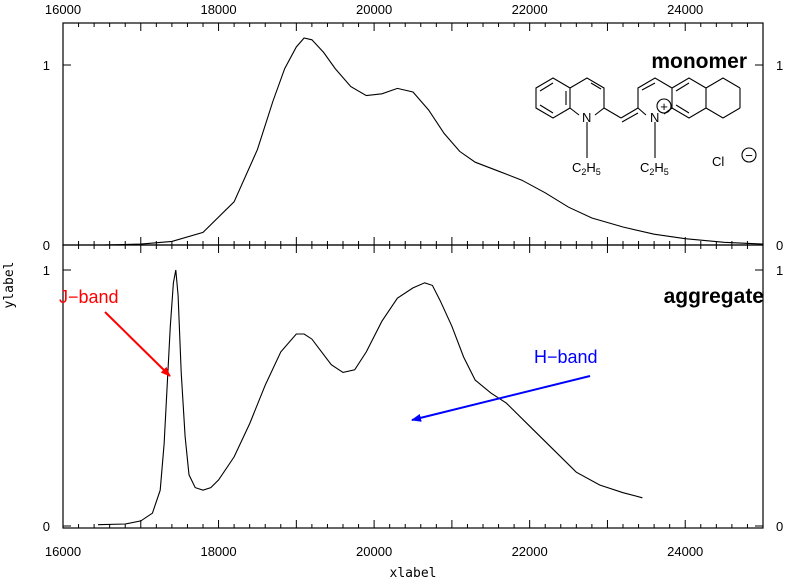  I want to click on x-tick-label-top: 22000, so click(530, 9).